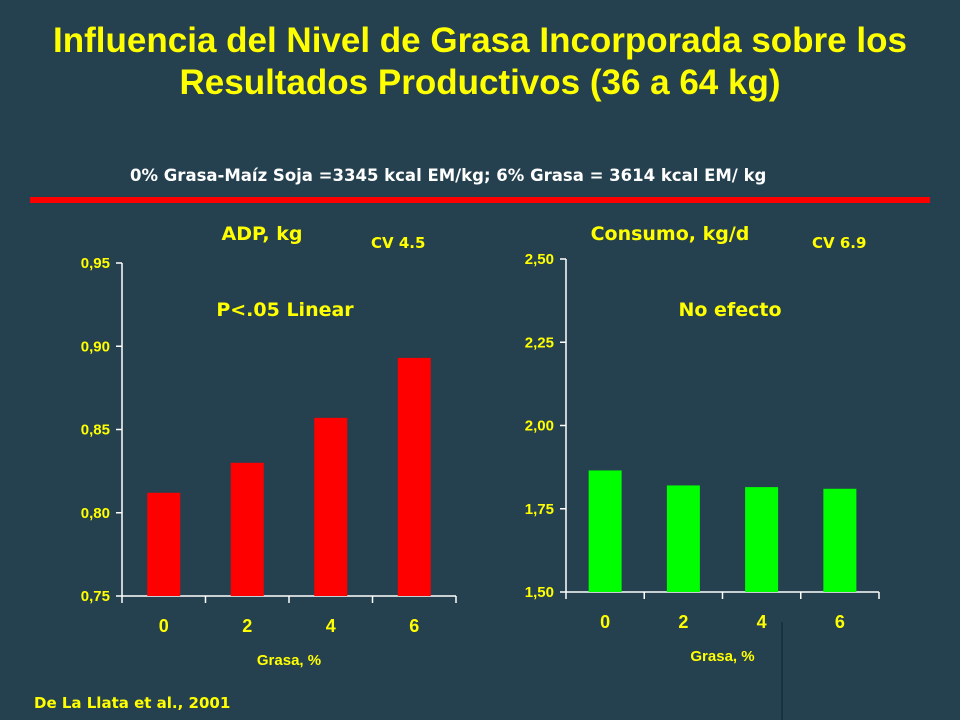  I want to click on cv-label: CV 4.5, so click(398, 243).